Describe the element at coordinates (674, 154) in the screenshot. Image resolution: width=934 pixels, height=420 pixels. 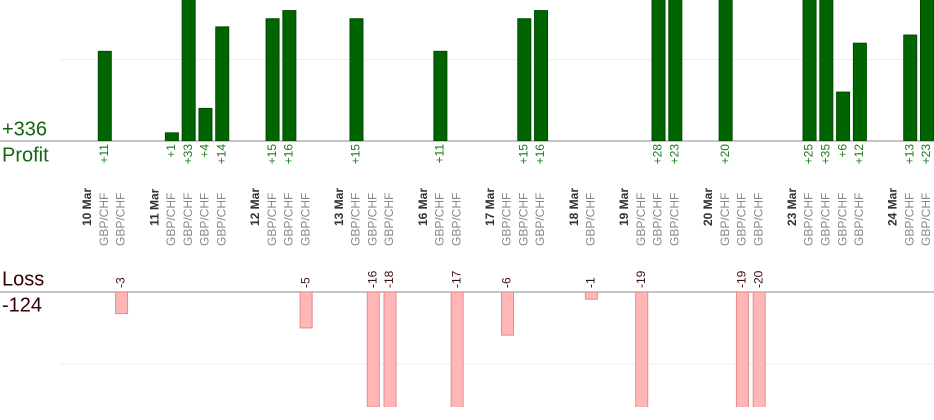
I see `profit-label: +23` at that location.